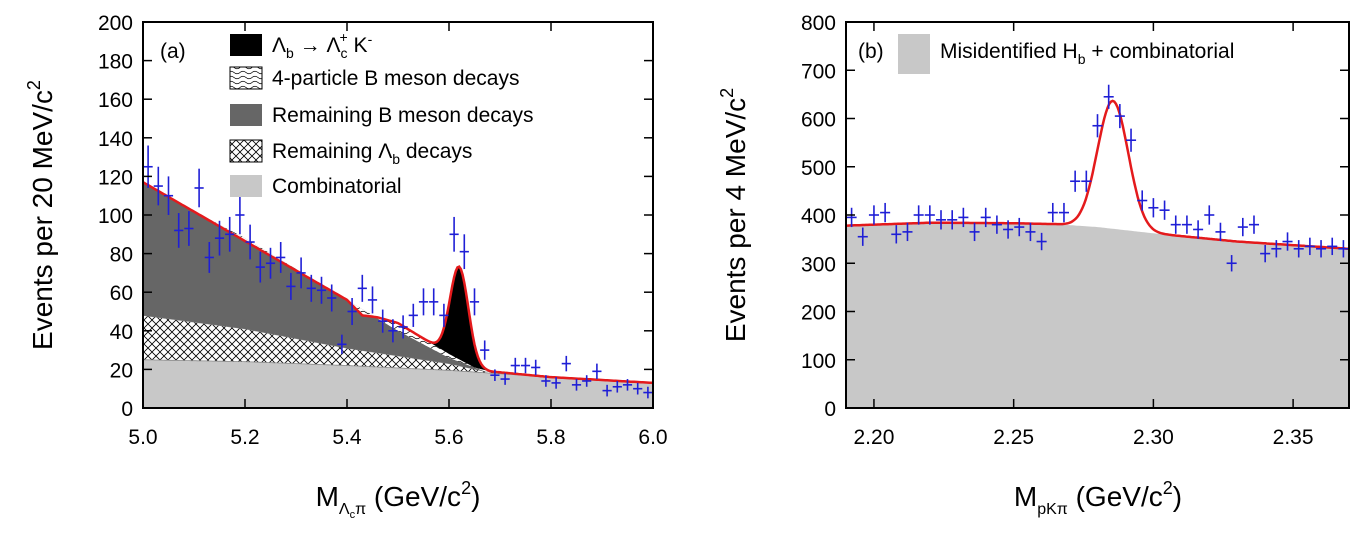 The width and height of the screenshot is (1357, 537). Describe the element at coordinates (246, 78) in the screenshot. I see `legend-swatch-fourbody` at that location.